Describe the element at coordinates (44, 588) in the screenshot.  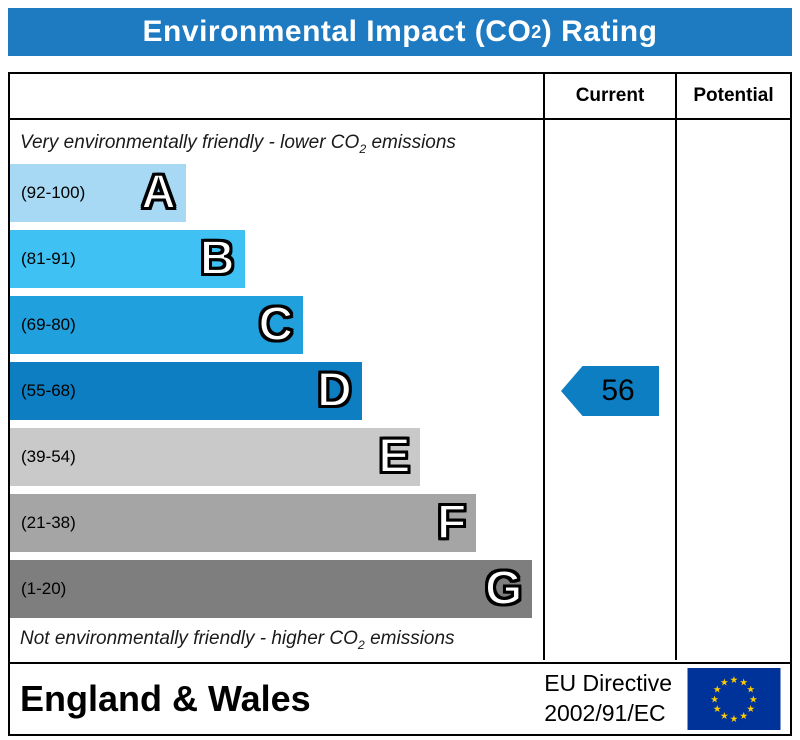
I see `band-g-range: (1-20)` at that location.